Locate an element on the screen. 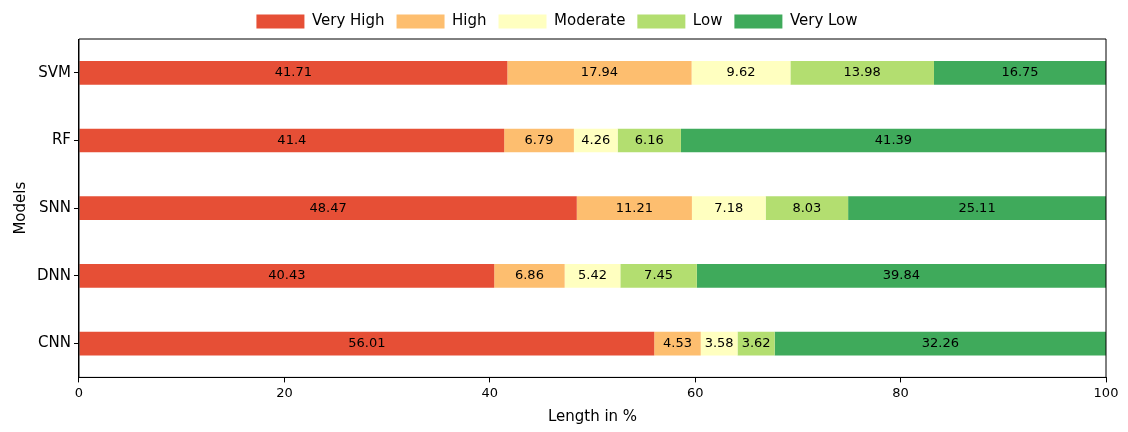 This screenshot has height=432, width=1128. data-label: 32.26 is located at coordinates (940, 342).